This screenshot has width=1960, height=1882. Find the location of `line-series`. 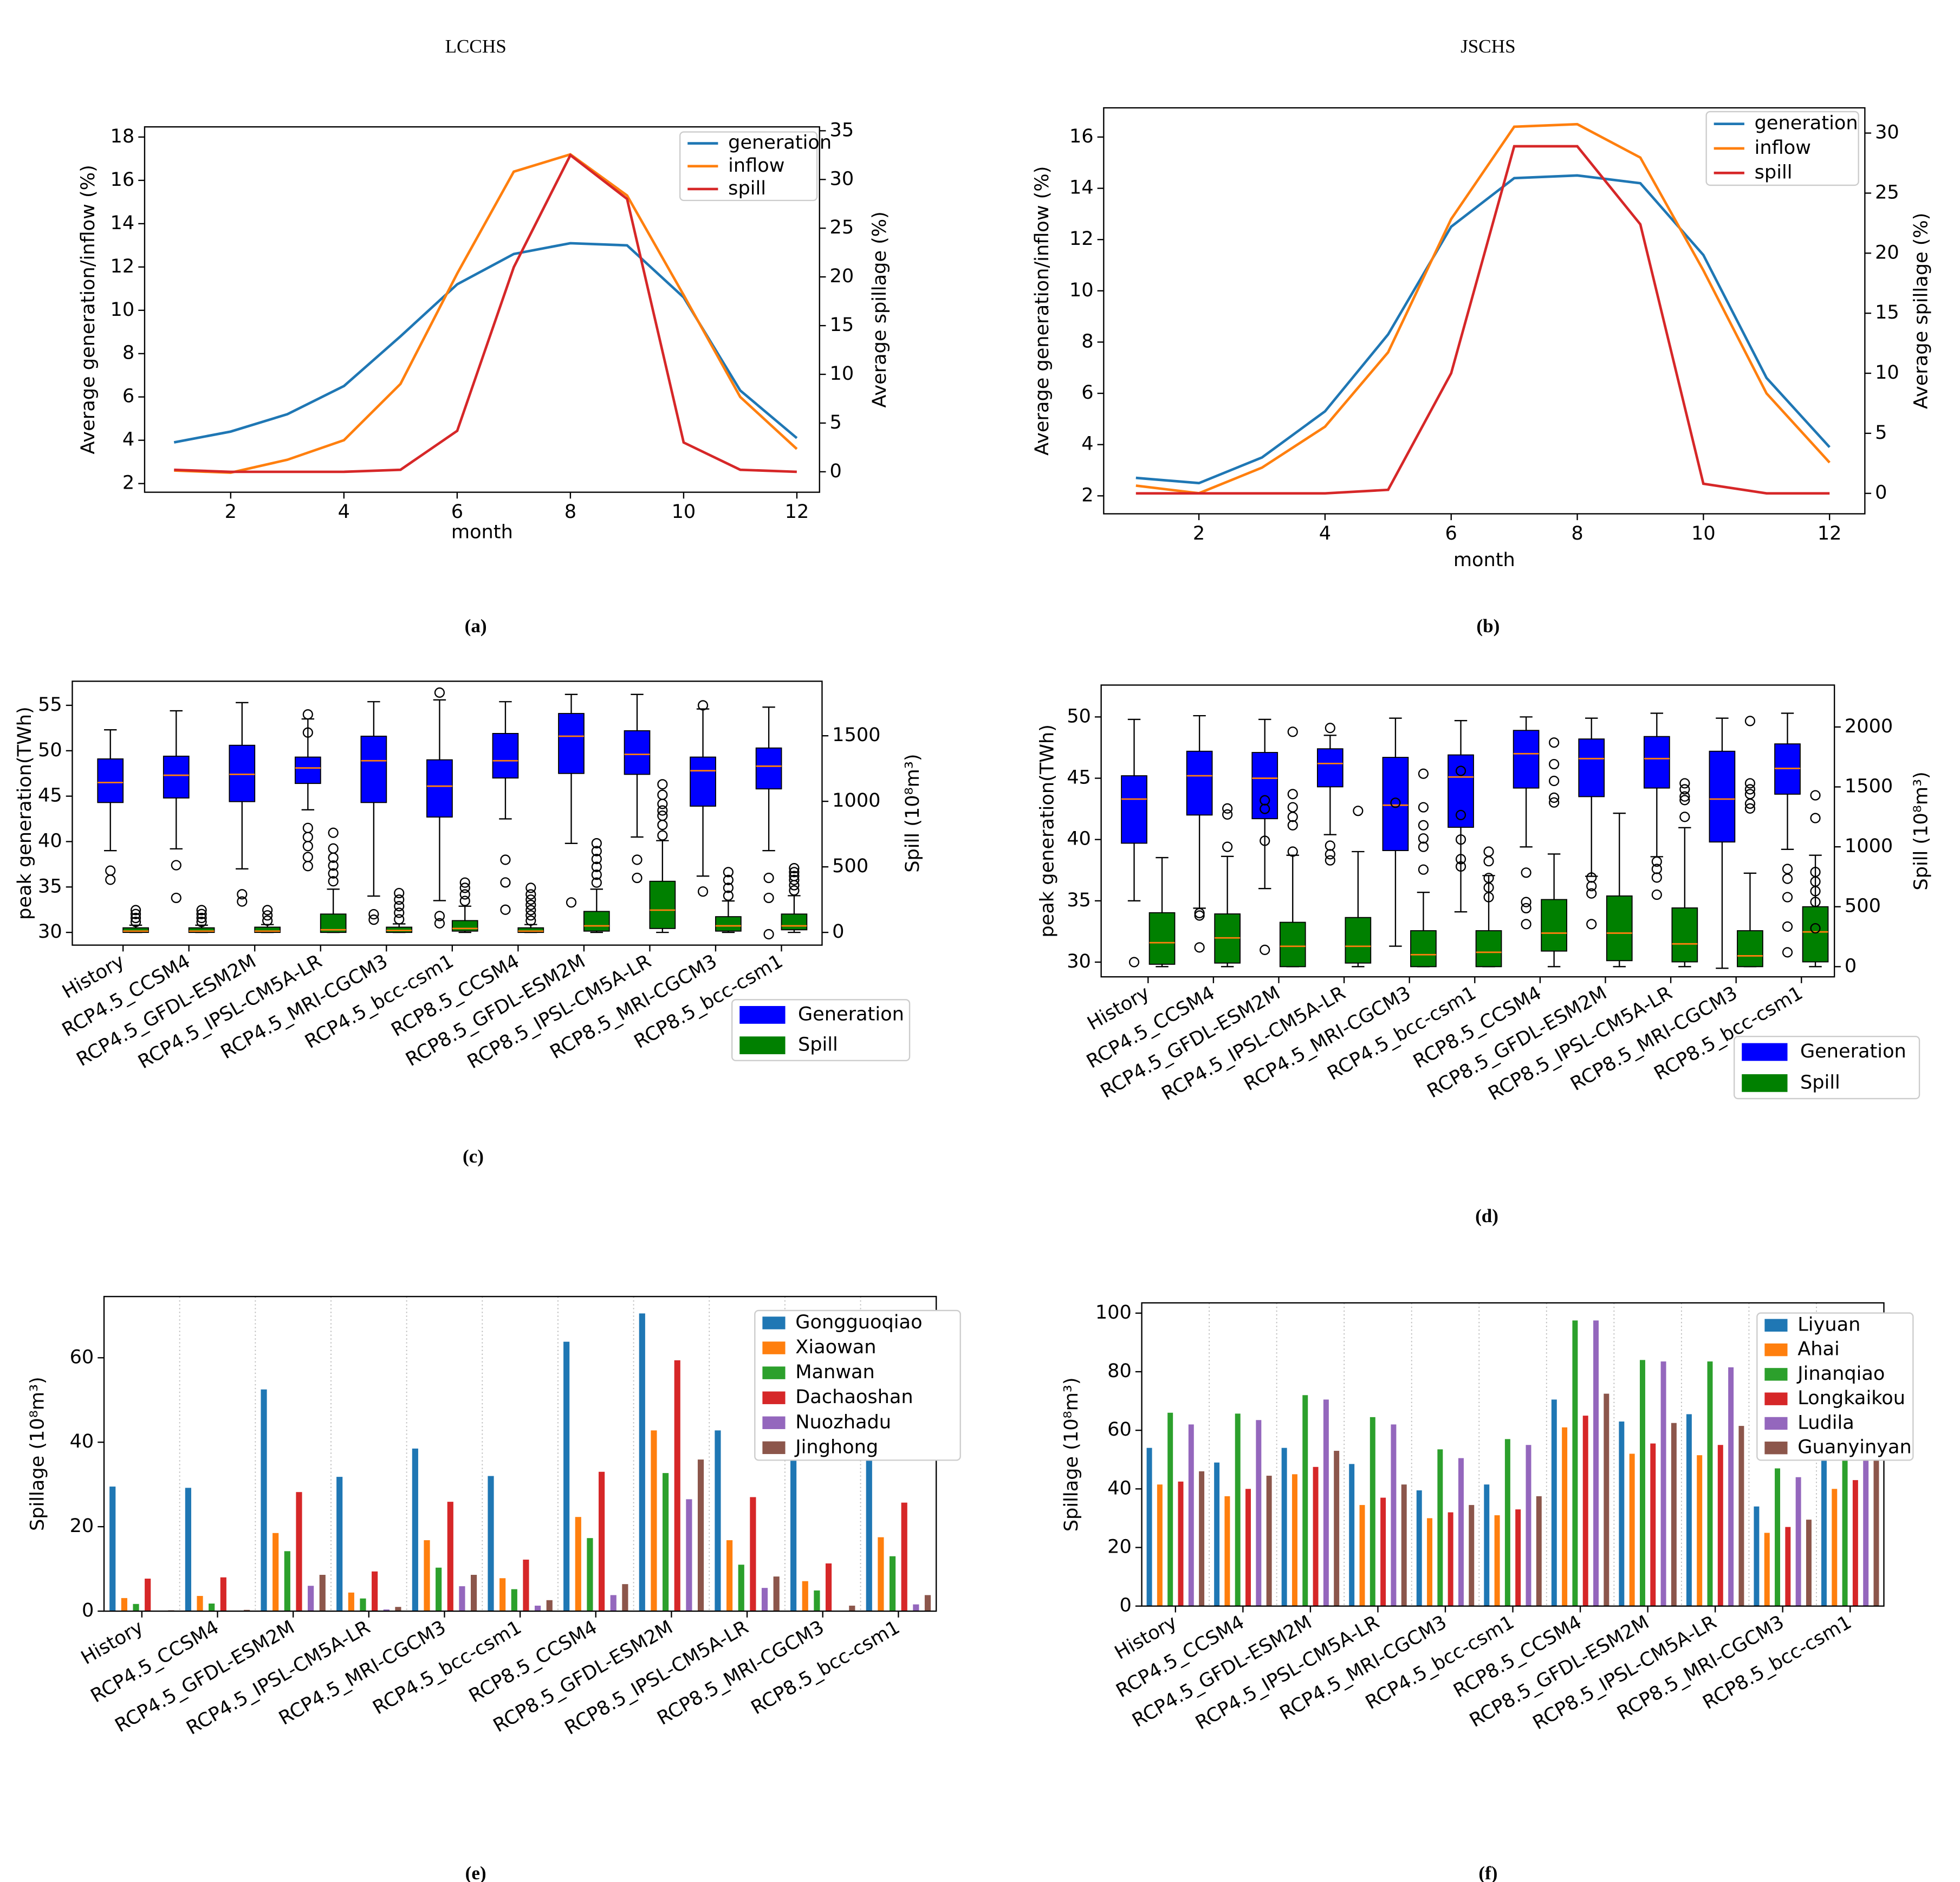

line-series is located at coordinates (1482, 320).